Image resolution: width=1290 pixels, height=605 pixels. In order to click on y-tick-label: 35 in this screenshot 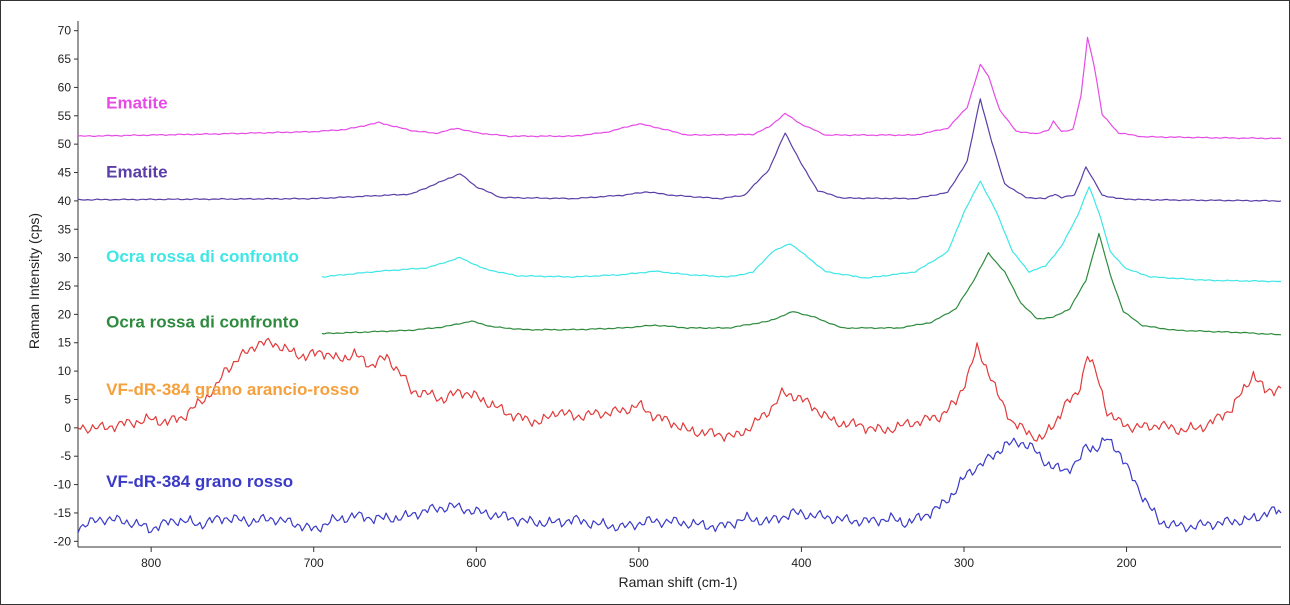, I will do `click(65, 229)`.